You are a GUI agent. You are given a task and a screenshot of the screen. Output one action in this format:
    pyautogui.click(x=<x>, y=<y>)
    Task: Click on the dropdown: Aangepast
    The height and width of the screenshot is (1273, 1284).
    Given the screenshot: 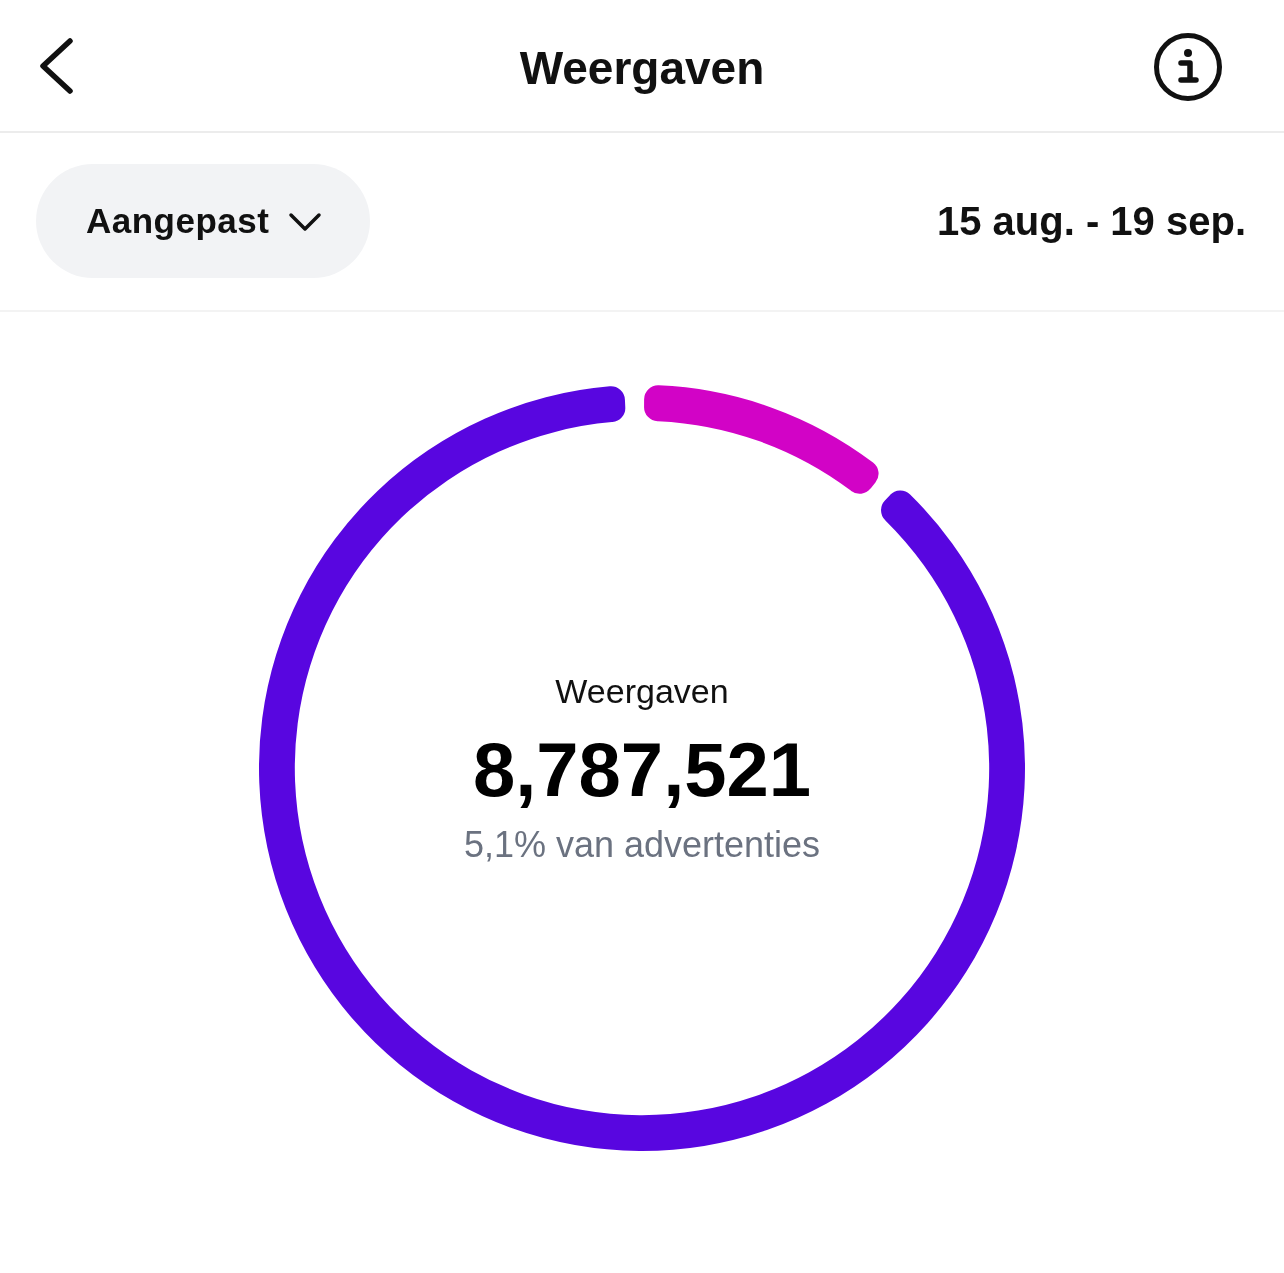 What is the action you would take?
    pyautogui.click(x=203, y=221)
    